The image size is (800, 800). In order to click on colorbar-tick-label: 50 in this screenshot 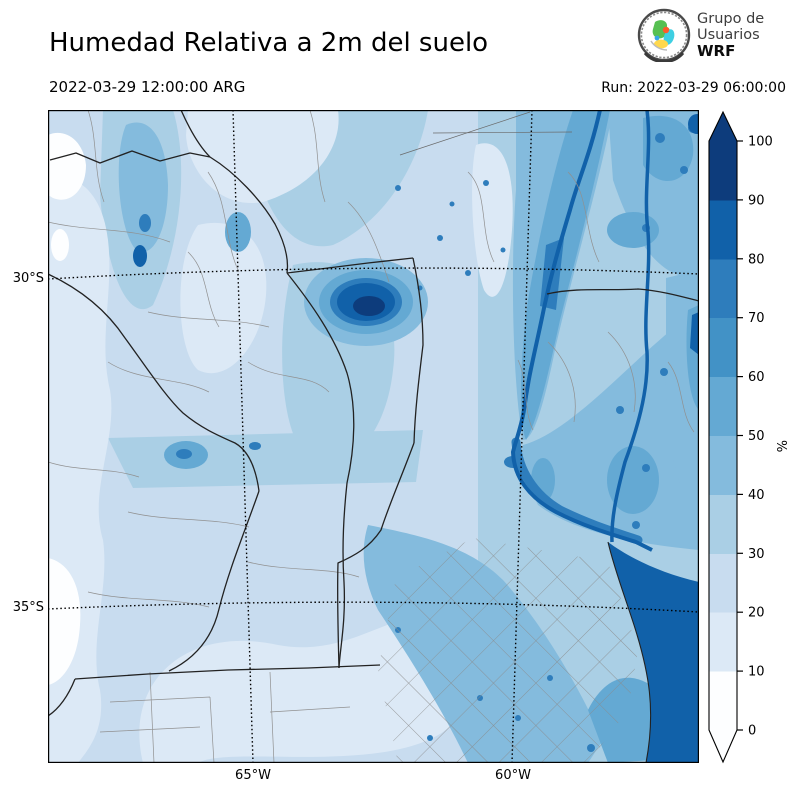, I will do `click(756, 436)`.